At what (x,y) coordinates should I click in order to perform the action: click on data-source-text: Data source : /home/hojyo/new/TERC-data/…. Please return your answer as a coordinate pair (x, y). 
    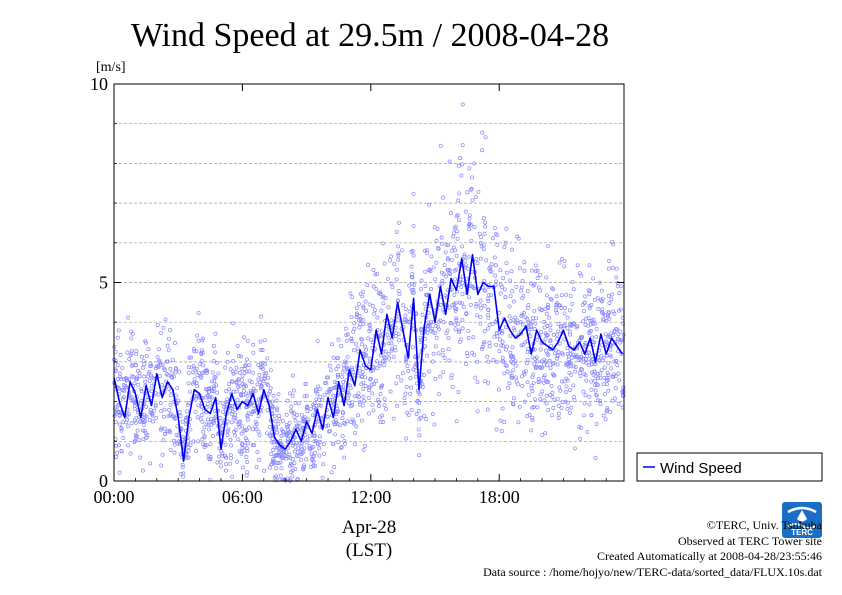
    Looking at the image, I should click on (652, 571).